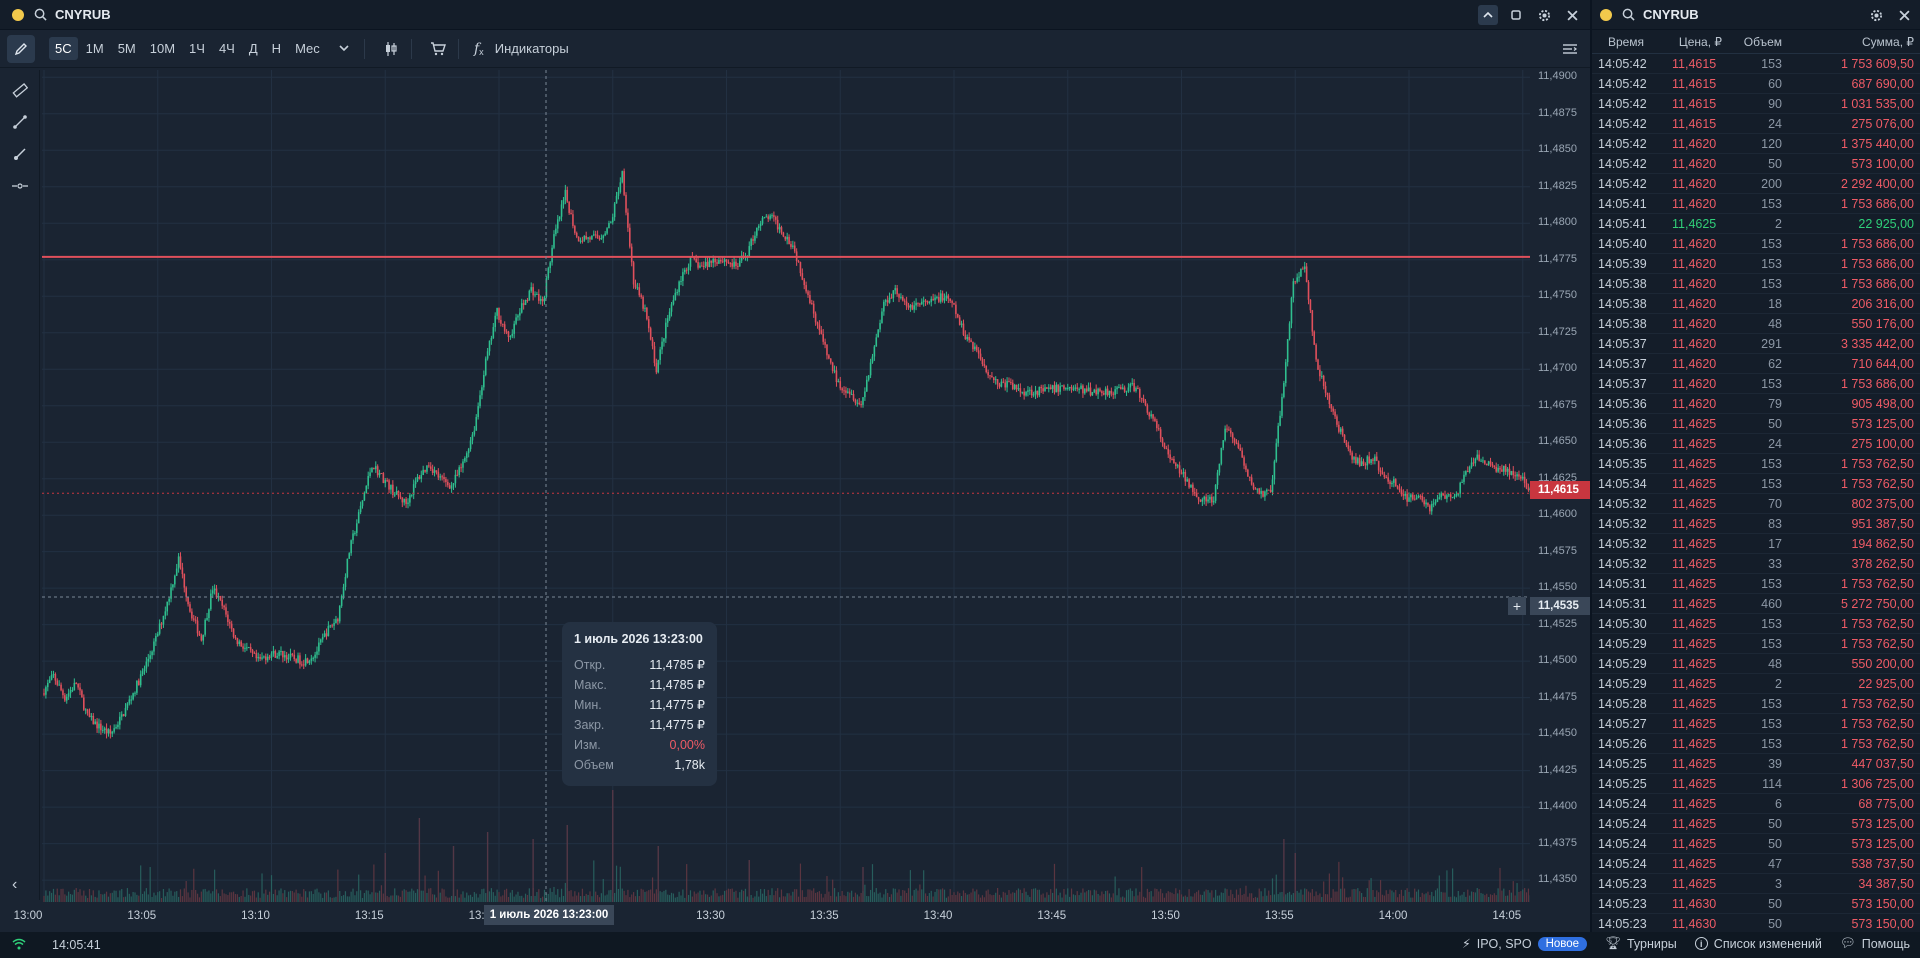 The width and height of the screenshot is (1920, 958). Describe the element at coordinates (1756, 664) in the screenshot. I see `trade-row: 14:05:29 11,4625 48 550 200,00` at that location.